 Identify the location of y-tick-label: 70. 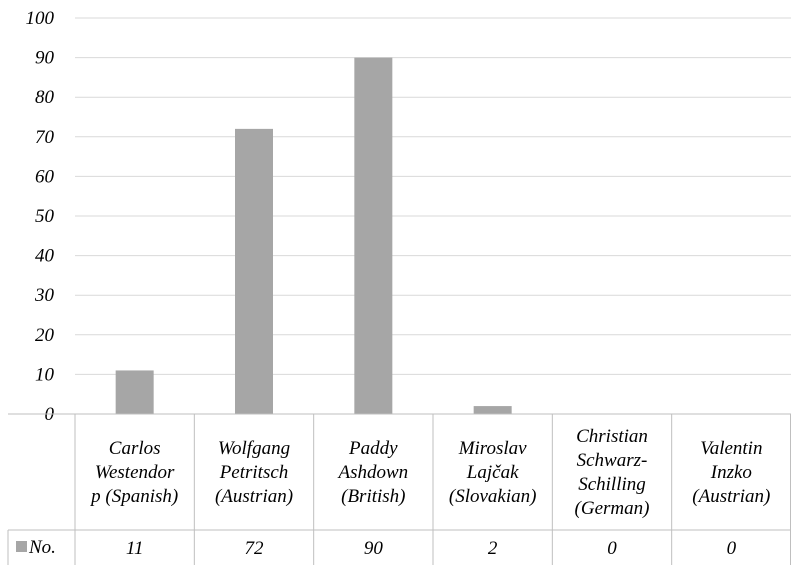
(45, 137).